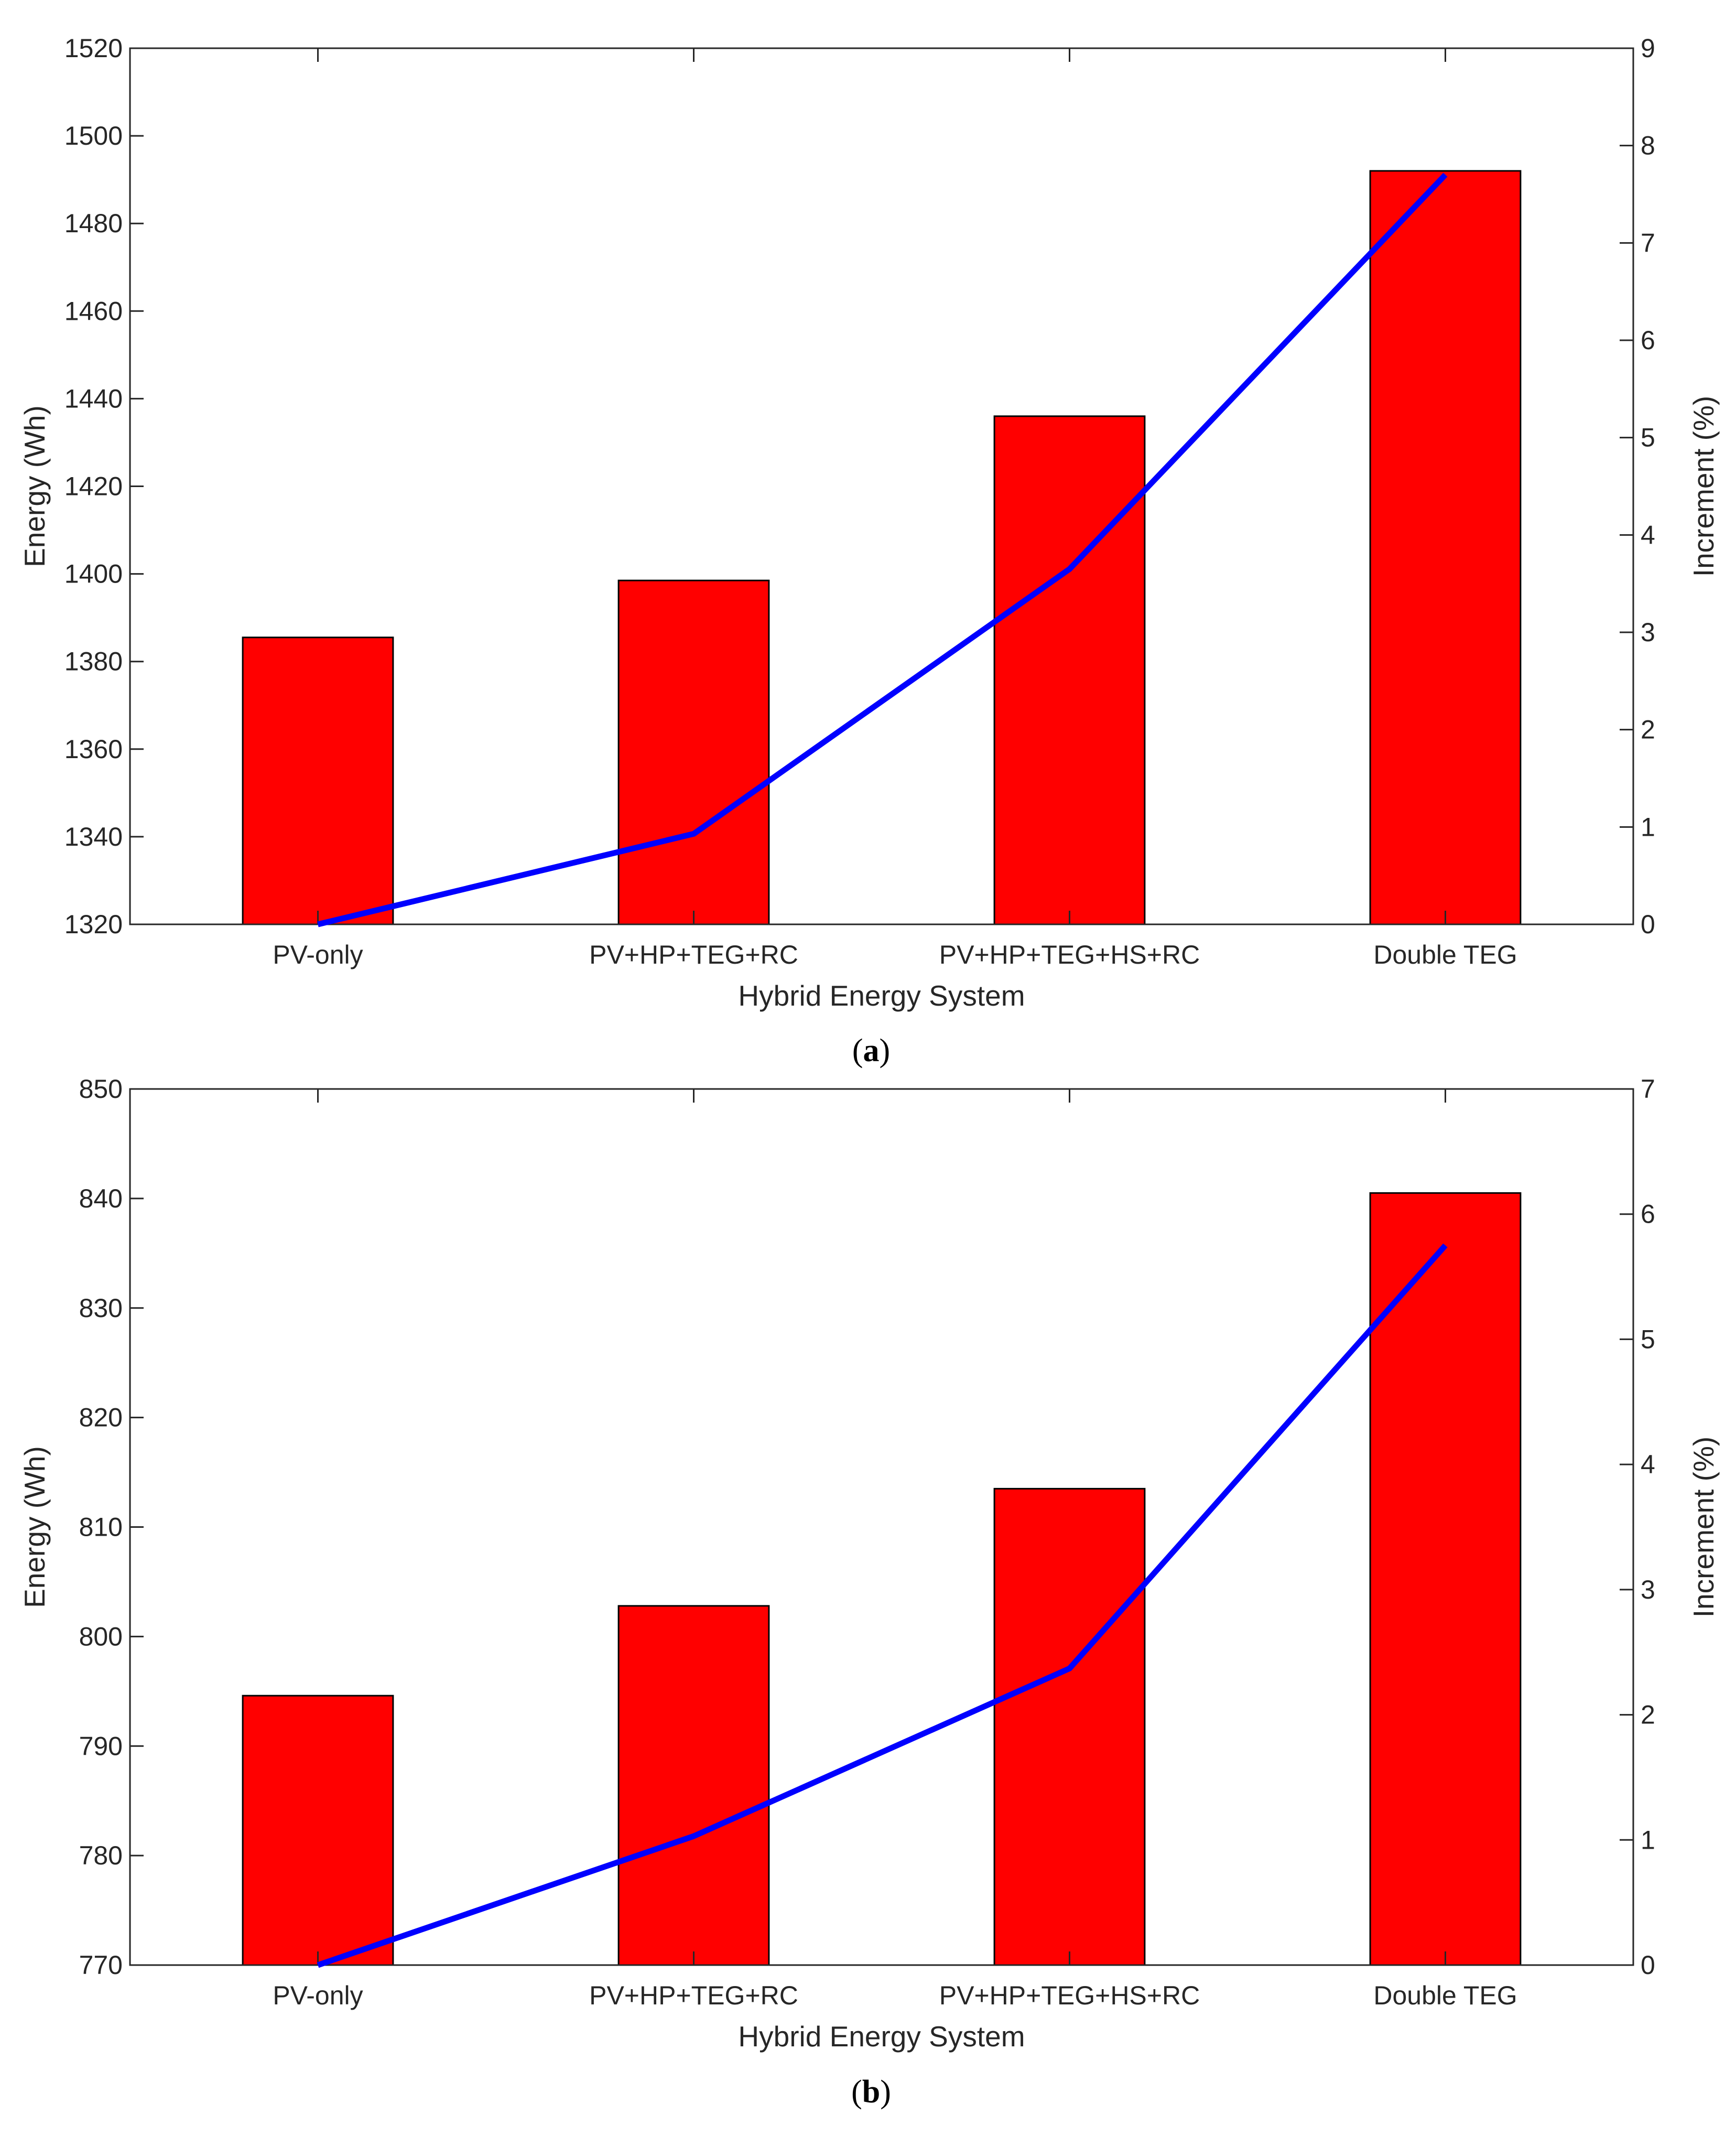  I want to click on y-tick-label: 770, so click(101, 1965).